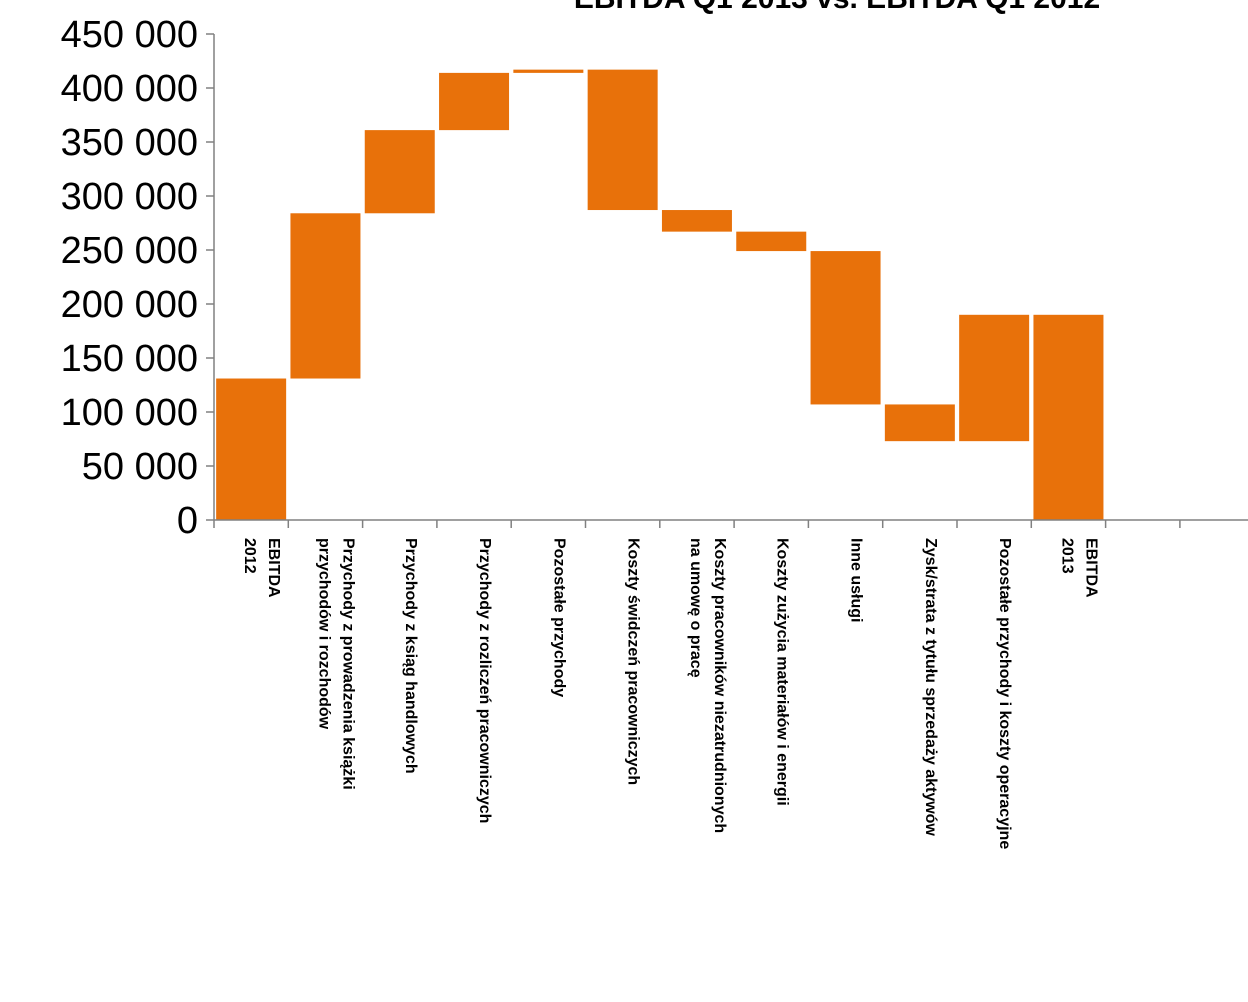 The width and height of the screenshot is (1248, 1002). Describe the element at coordinates (129, 305) in the screenshot. I see `y-tick-label: 200 000` at that location.